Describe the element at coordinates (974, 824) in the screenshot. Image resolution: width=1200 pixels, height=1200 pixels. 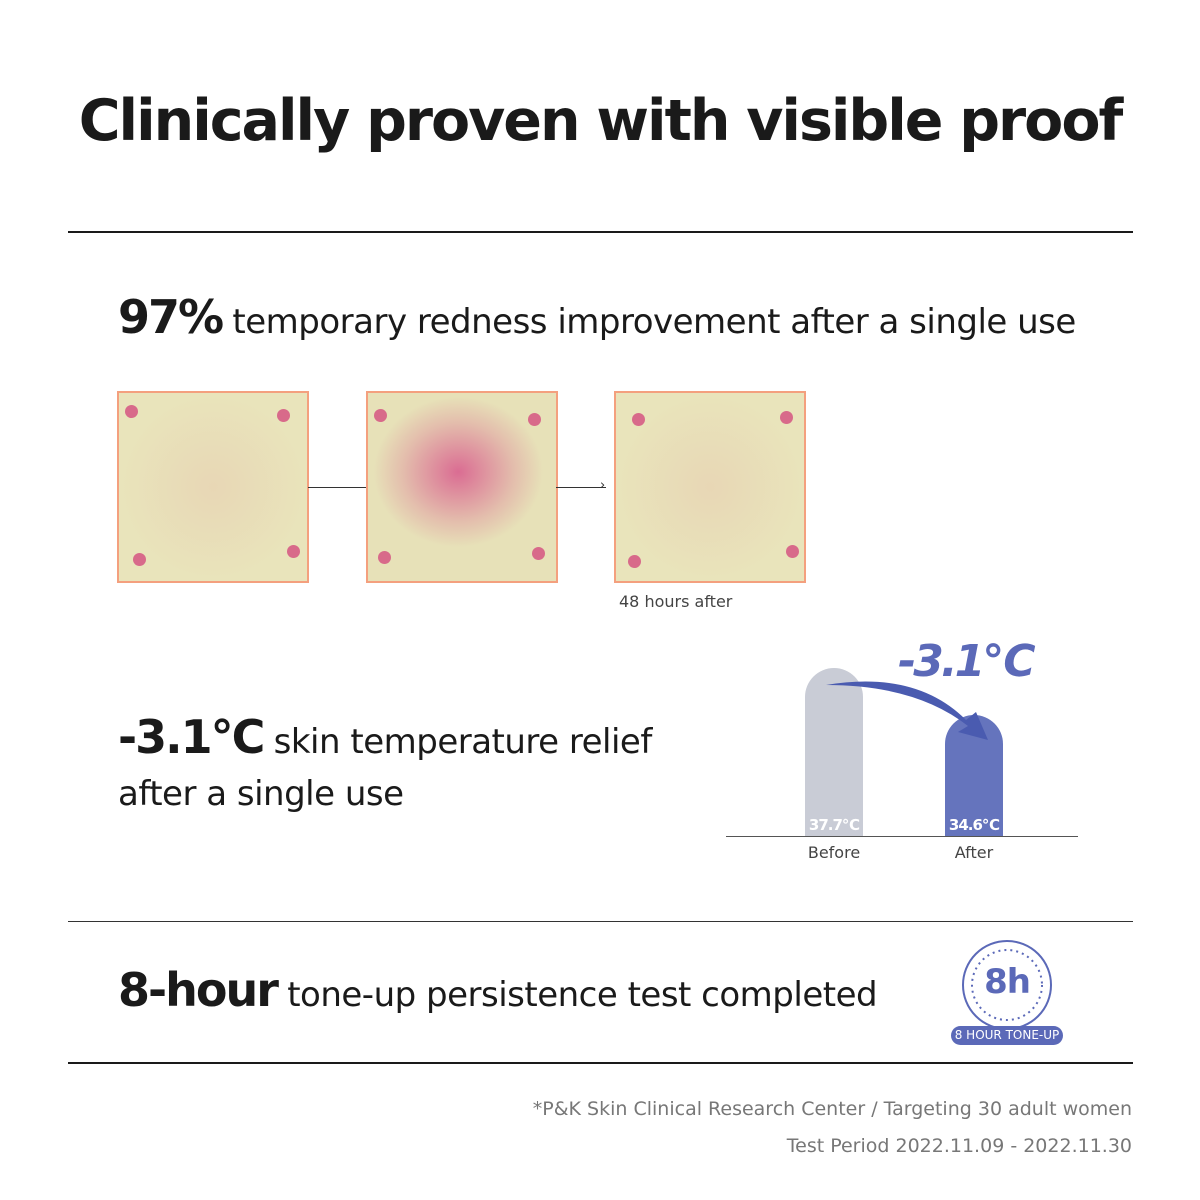
I see `bar-value-after: 34.6℃` at that location.